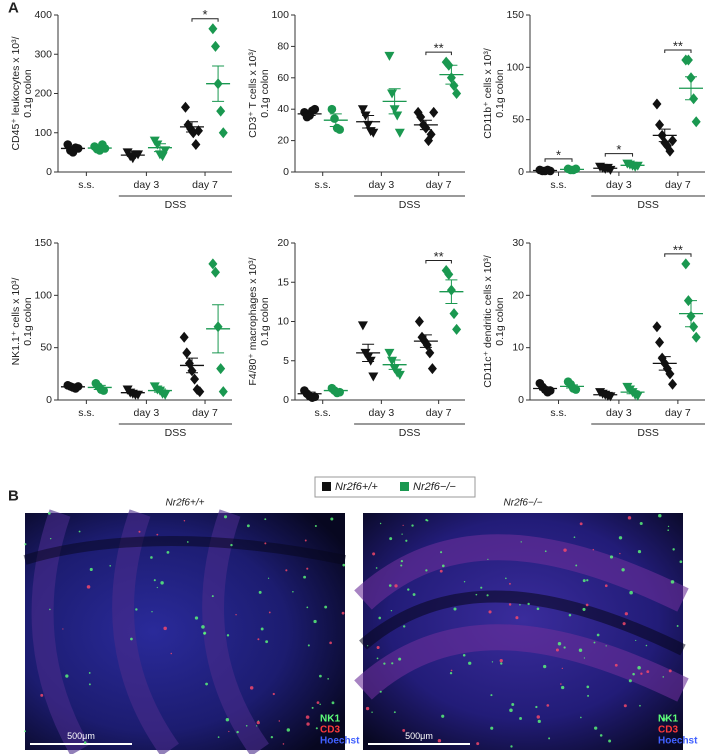 Image resolution: width=708 pixels, height=754 pixels. I want to click on y-axis-label: CD3⁺ T cells x 10³/, so click(253, 93).